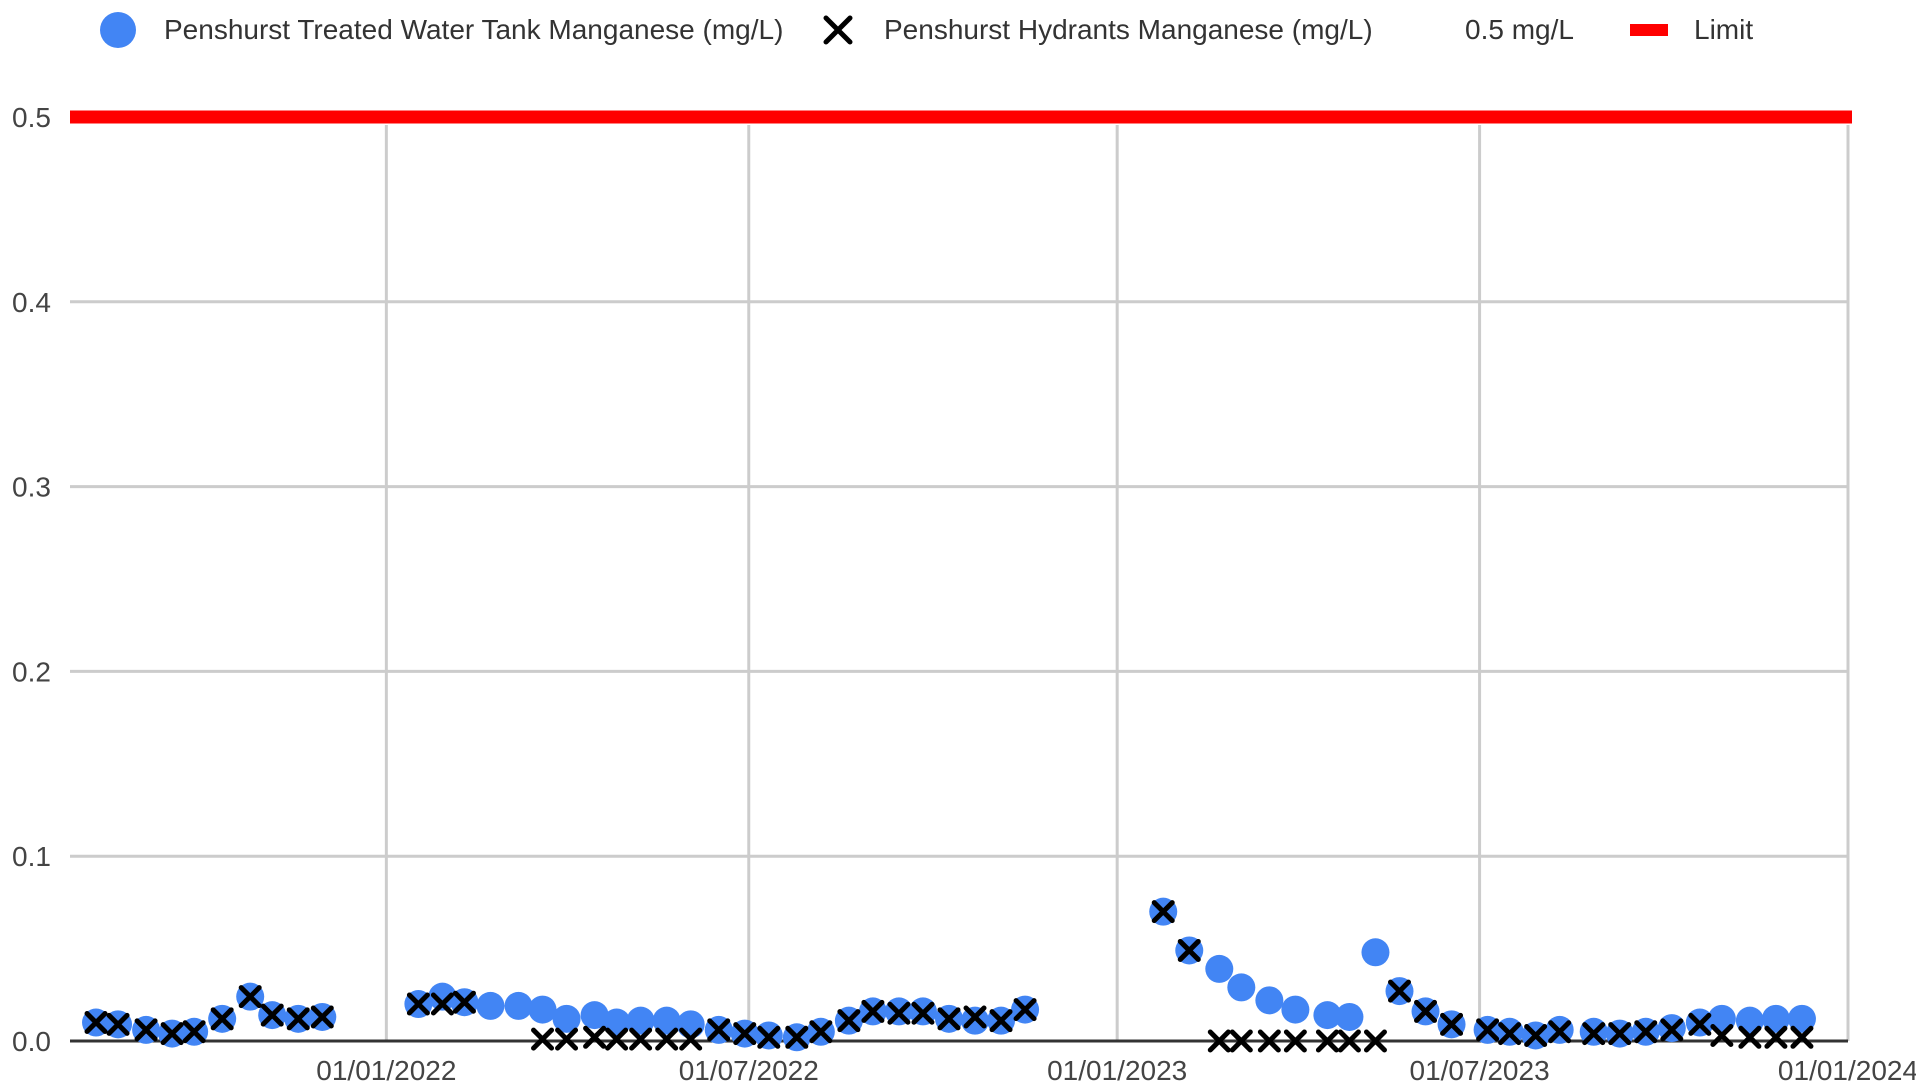 This screenshot has width=1916, height=1086. I want to click on legend-item-hydrants: Penshurst Hydrants Manganese (mg/L), so click(1096, 30).